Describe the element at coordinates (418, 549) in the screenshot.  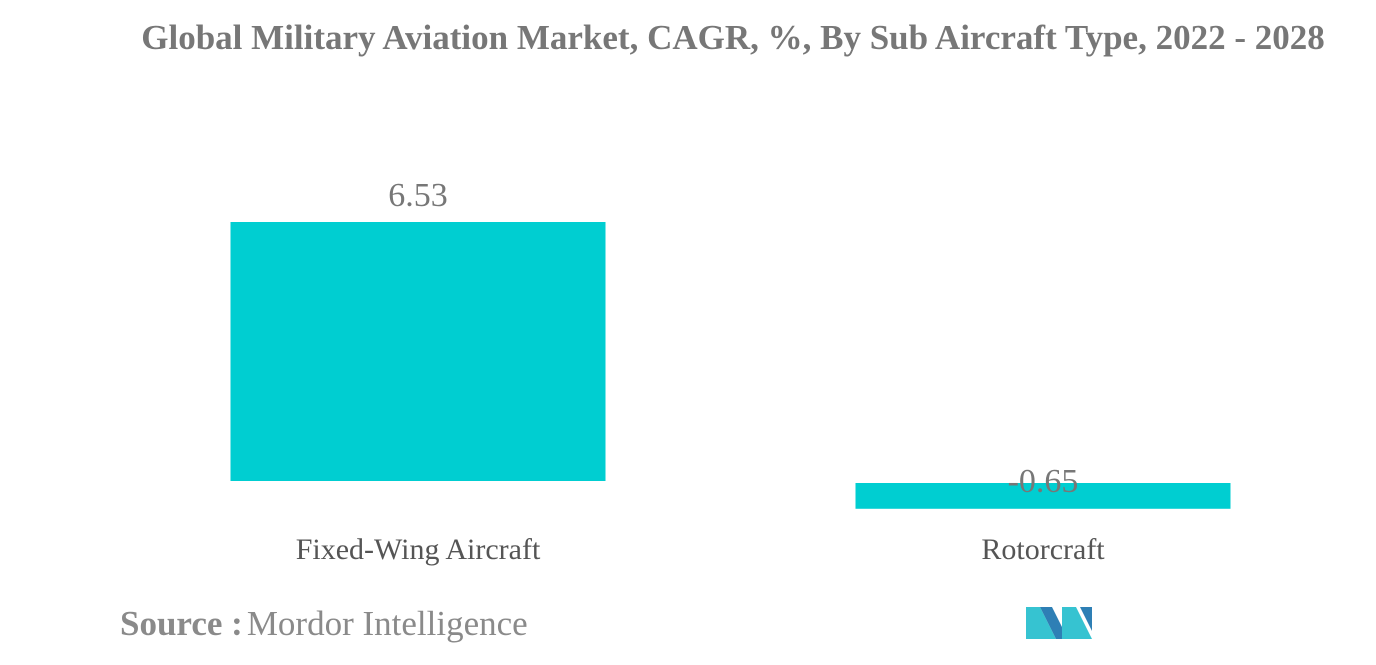
I see `category-label: Fixed-Wing Aircraft` at that location.